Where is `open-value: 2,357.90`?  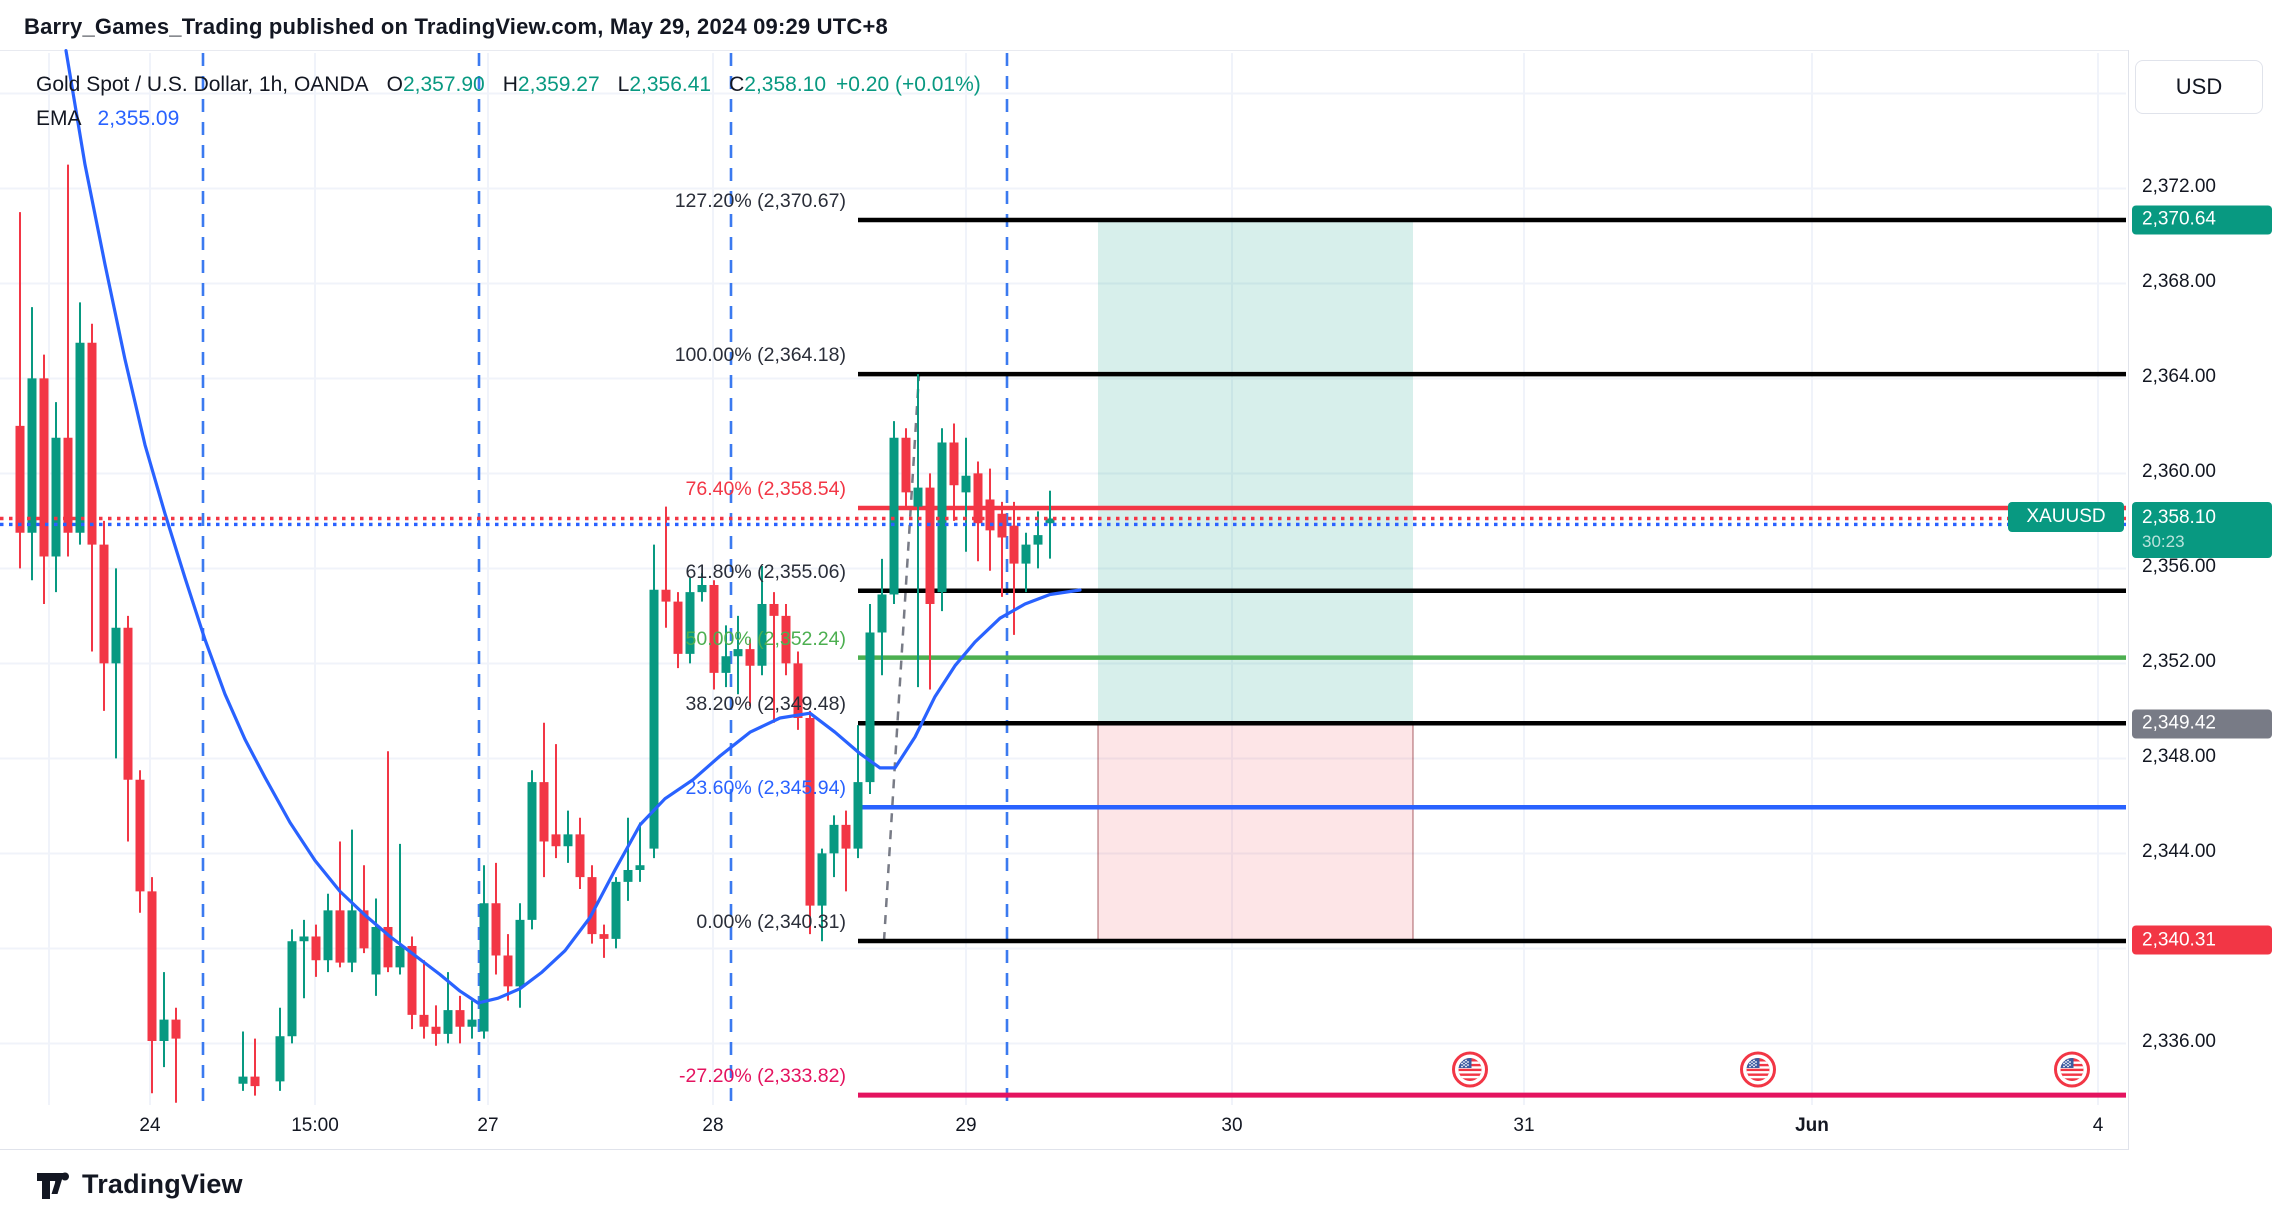
open-value: 2,357.90 is located at coordinates (443, 84).